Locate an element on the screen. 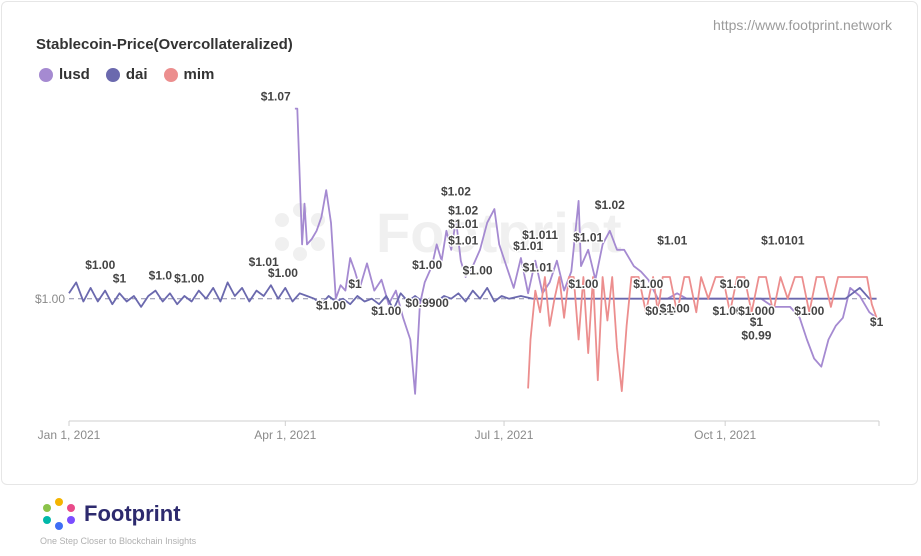  chart-title: Stablecoin-Price(Overcollateralized) is located at coordinates (164, 44).